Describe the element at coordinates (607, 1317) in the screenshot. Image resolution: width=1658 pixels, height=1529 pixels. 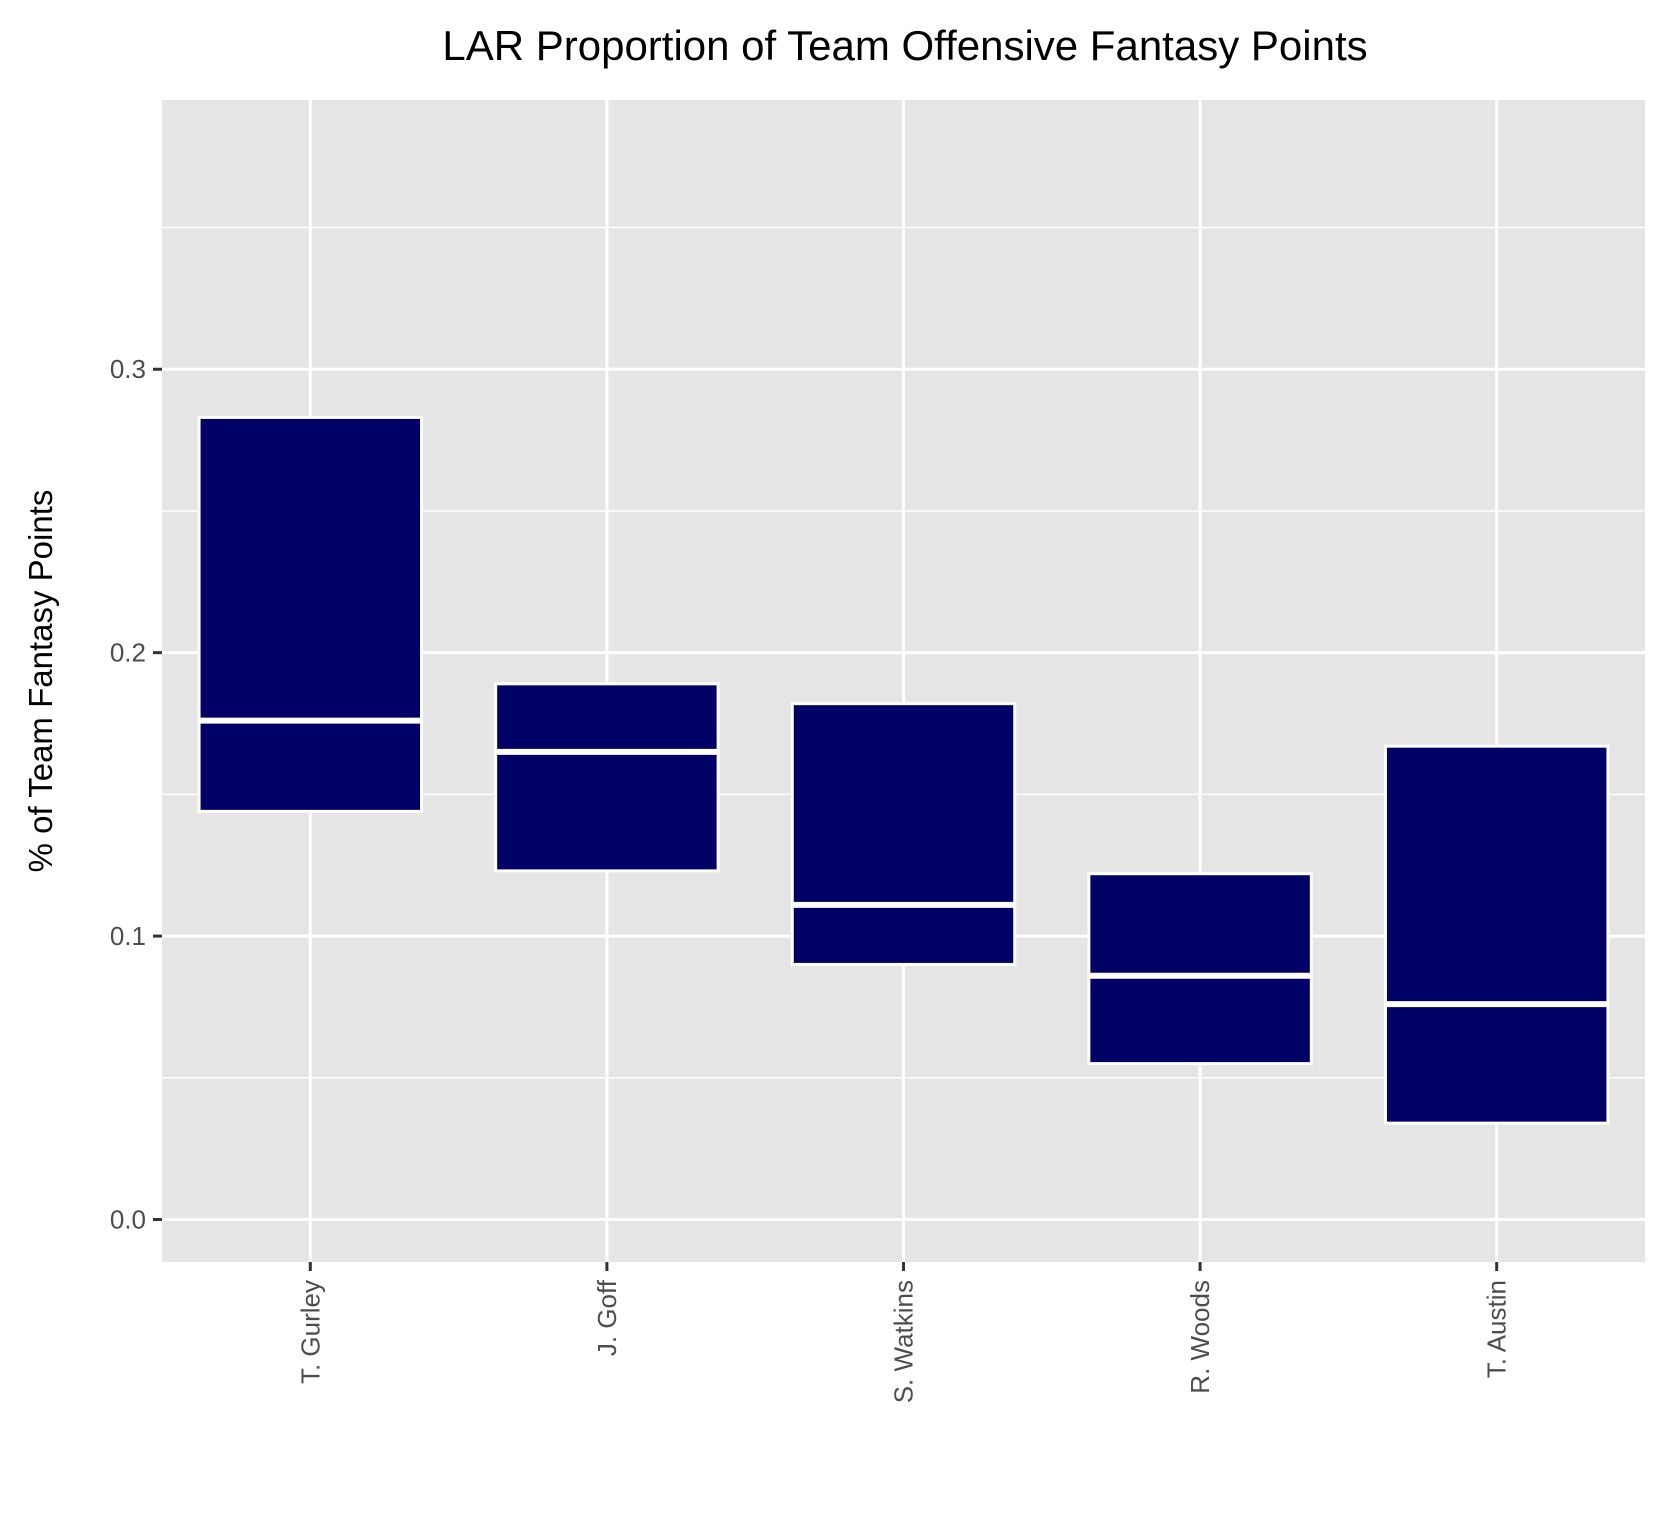
I see `x-tick-label: J. Goff` at that location.